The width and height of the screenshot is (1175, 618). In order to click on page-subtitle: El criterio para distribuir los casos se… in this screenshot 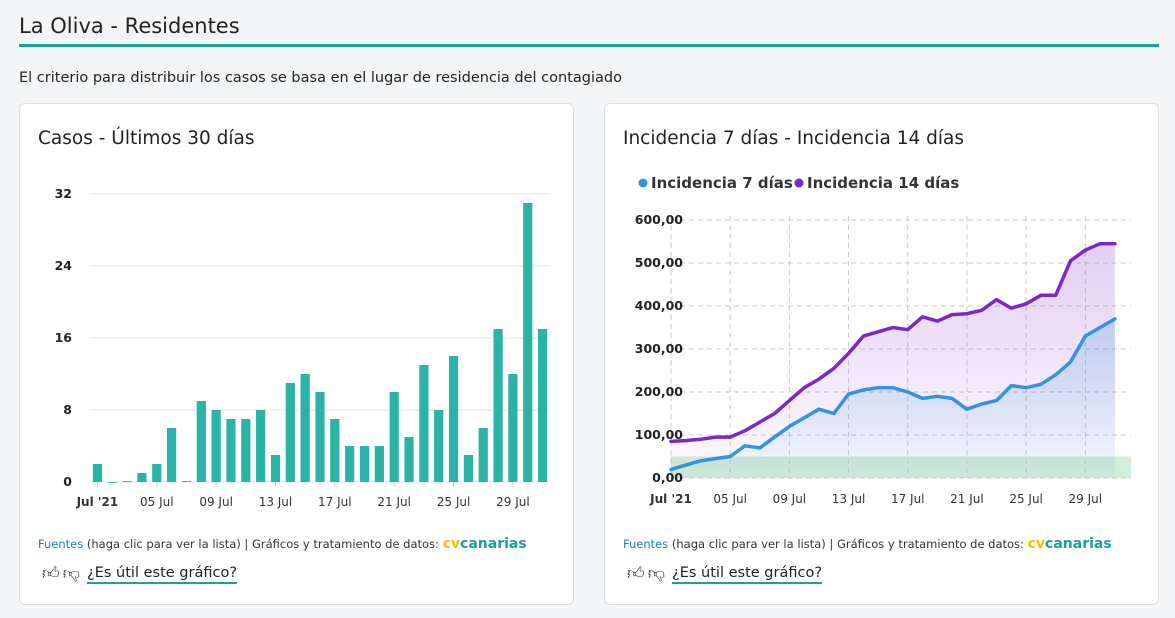, I will do `click(320, 78)`.